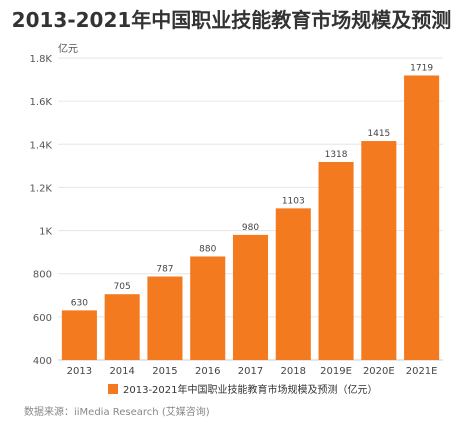 This screenshot has height=424, width=463. What do you see at coordinates (42, 275) in the screenshot?
I see `y-tick-label: 800` at bounding box center [42, 275].